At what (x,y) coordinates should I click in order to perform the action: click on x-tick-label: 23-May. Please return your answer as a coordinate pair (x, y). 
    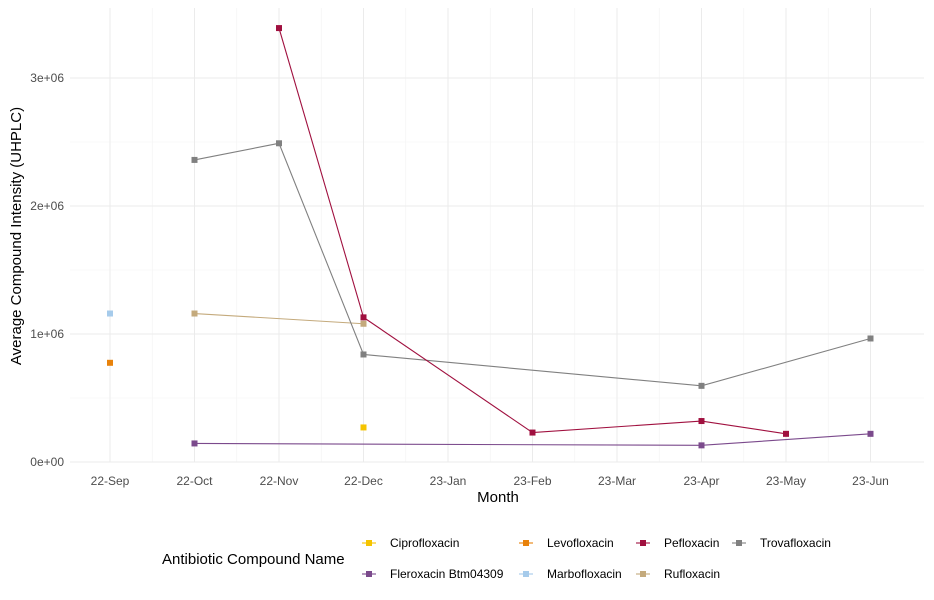
    Looking at the image, I should click on (786, 481).